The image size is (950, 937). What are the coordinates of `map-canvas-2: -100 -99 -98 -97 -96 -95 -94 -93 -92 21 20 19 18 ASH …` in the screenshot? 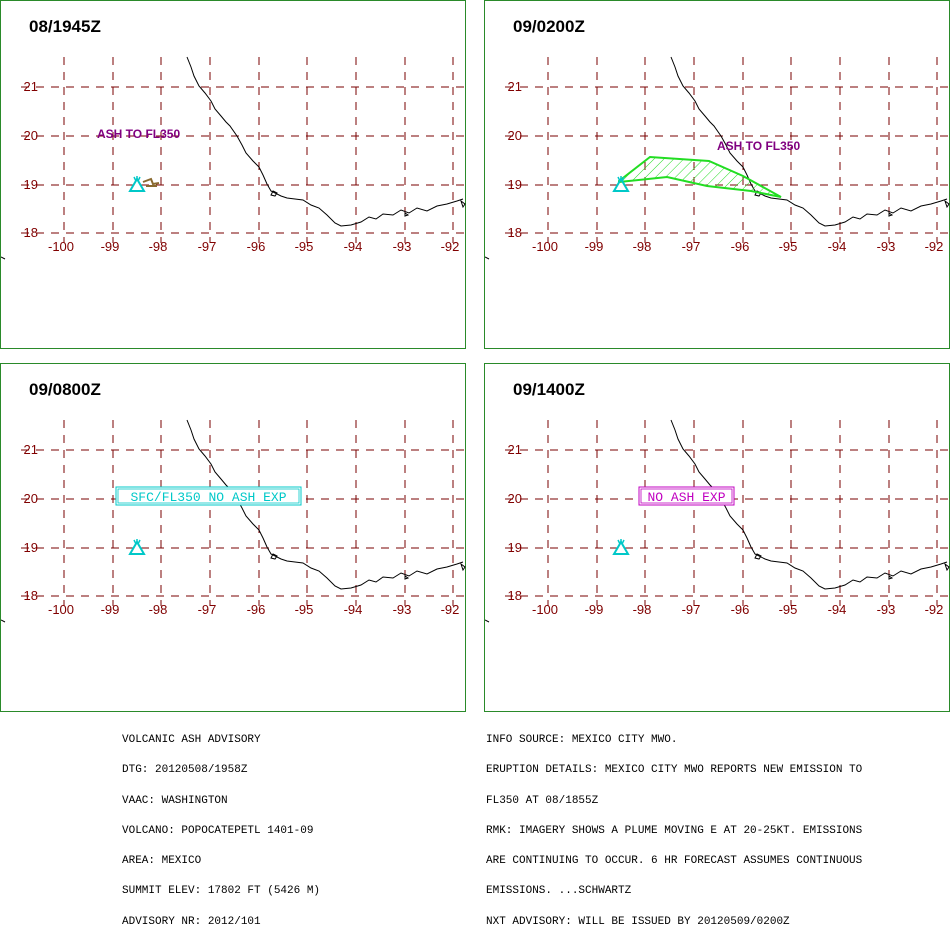 It's located at (717, 158).